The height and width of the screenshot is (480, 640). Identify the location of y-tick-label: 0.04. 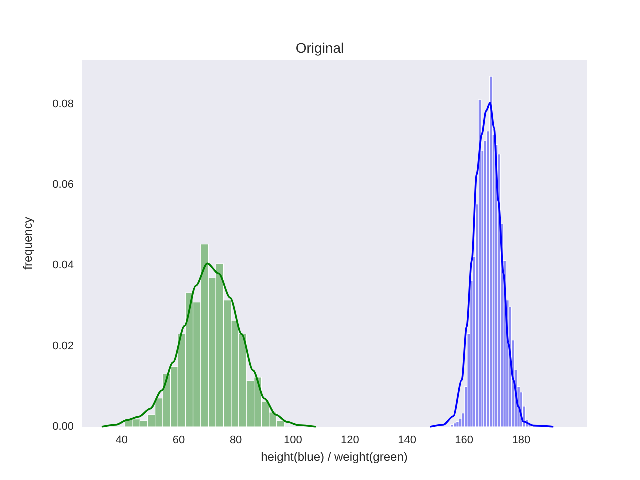
(63, 266).